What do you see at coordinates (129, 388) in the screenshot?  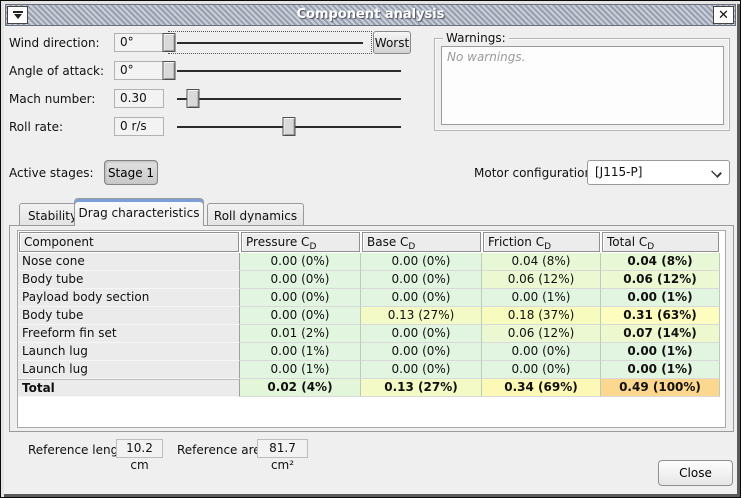 I see `component-cell: Total` at bounding box center [129, 388].